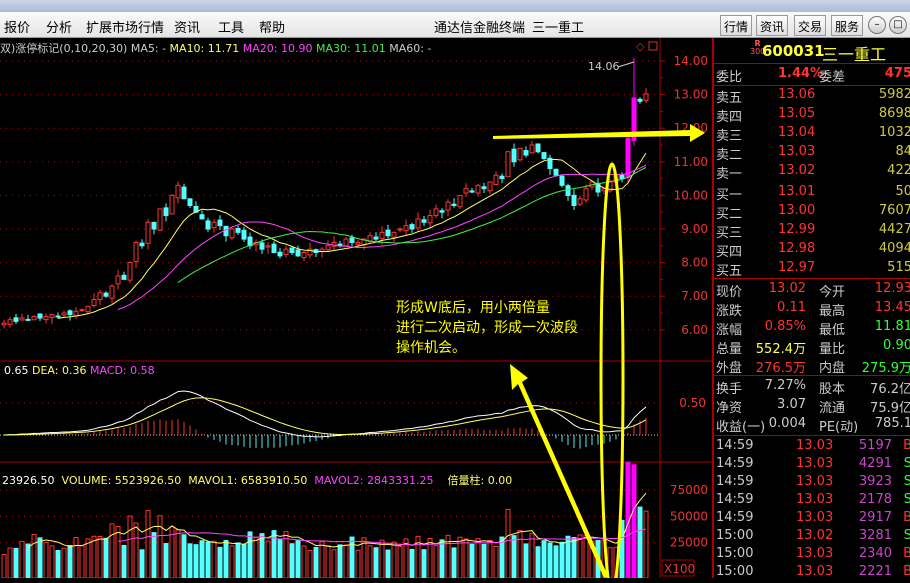 The width and height of the screenshot is (910, 583). Describe the element at coordinates (813, 366) in the screenshot. I see `stat-row: 外盘 276.5万 内盘 275.9万` at that location.